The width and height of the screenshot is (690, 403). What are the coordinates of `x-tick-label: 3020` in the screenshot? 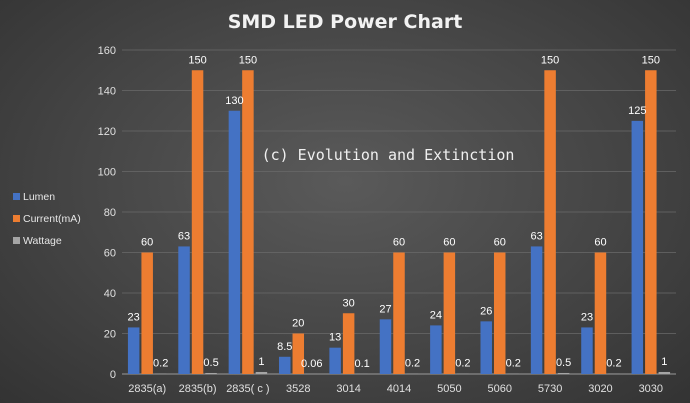 It's located at (600, 389).